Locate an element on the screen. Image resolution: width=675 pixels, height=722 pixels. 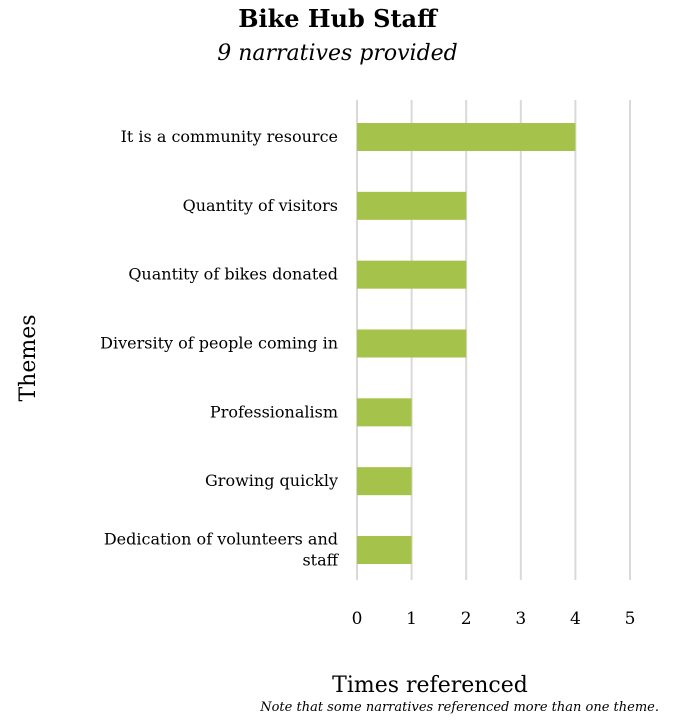
category-label: Quantity of visitors is located at coordinates (260, 204).